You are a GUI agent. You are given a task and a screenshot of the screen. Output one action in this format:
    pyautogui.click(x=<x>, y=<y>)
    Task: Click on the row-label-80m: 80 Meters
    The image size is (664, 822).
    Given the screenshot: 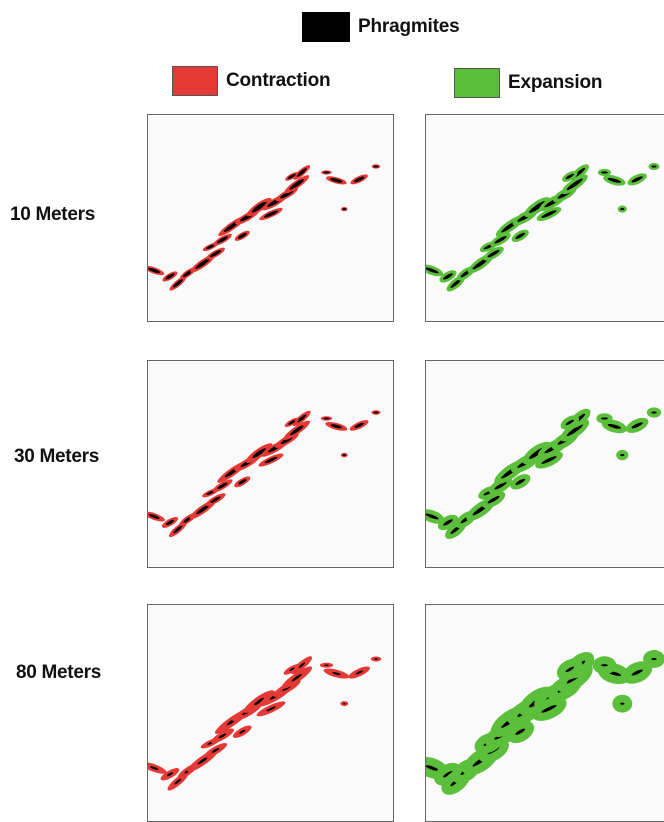 What is the action you would take?
    pyautogui.click(x=58, y=672)
    